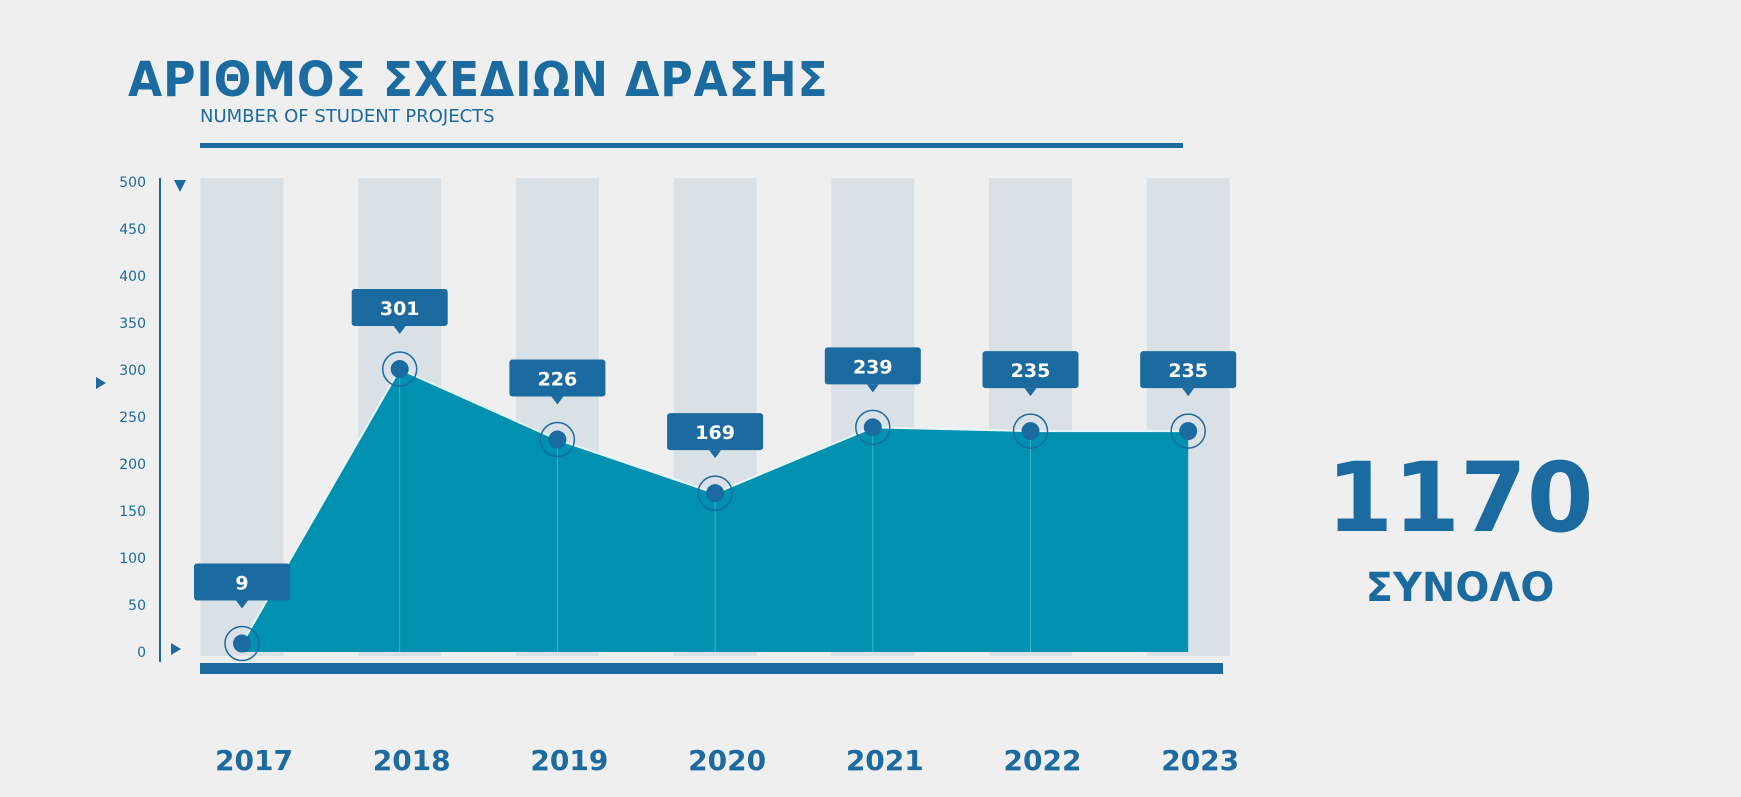 Image resolution: width=1741 pixels, height=797 pixels. I want to click on x-tick-label: 2020, so click(727, 760).